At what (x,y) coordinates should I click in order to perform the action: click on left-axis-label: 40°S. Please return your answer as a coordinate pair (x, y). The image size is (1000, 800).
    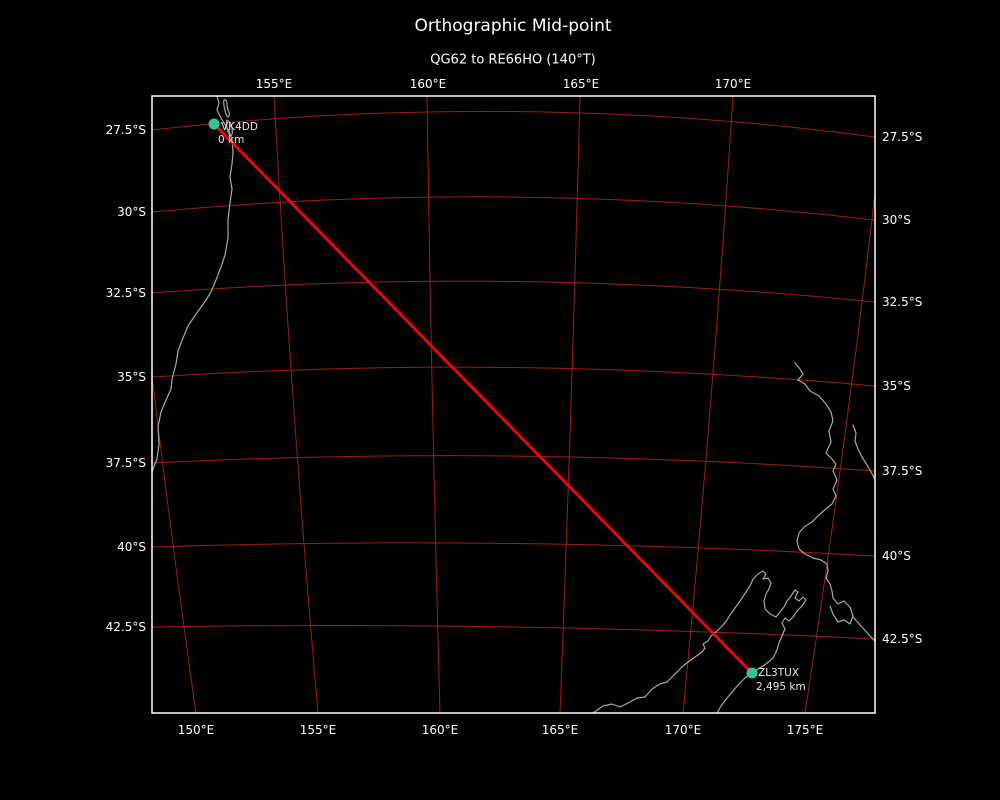
    Looking at the image, I should click on (131, 547).